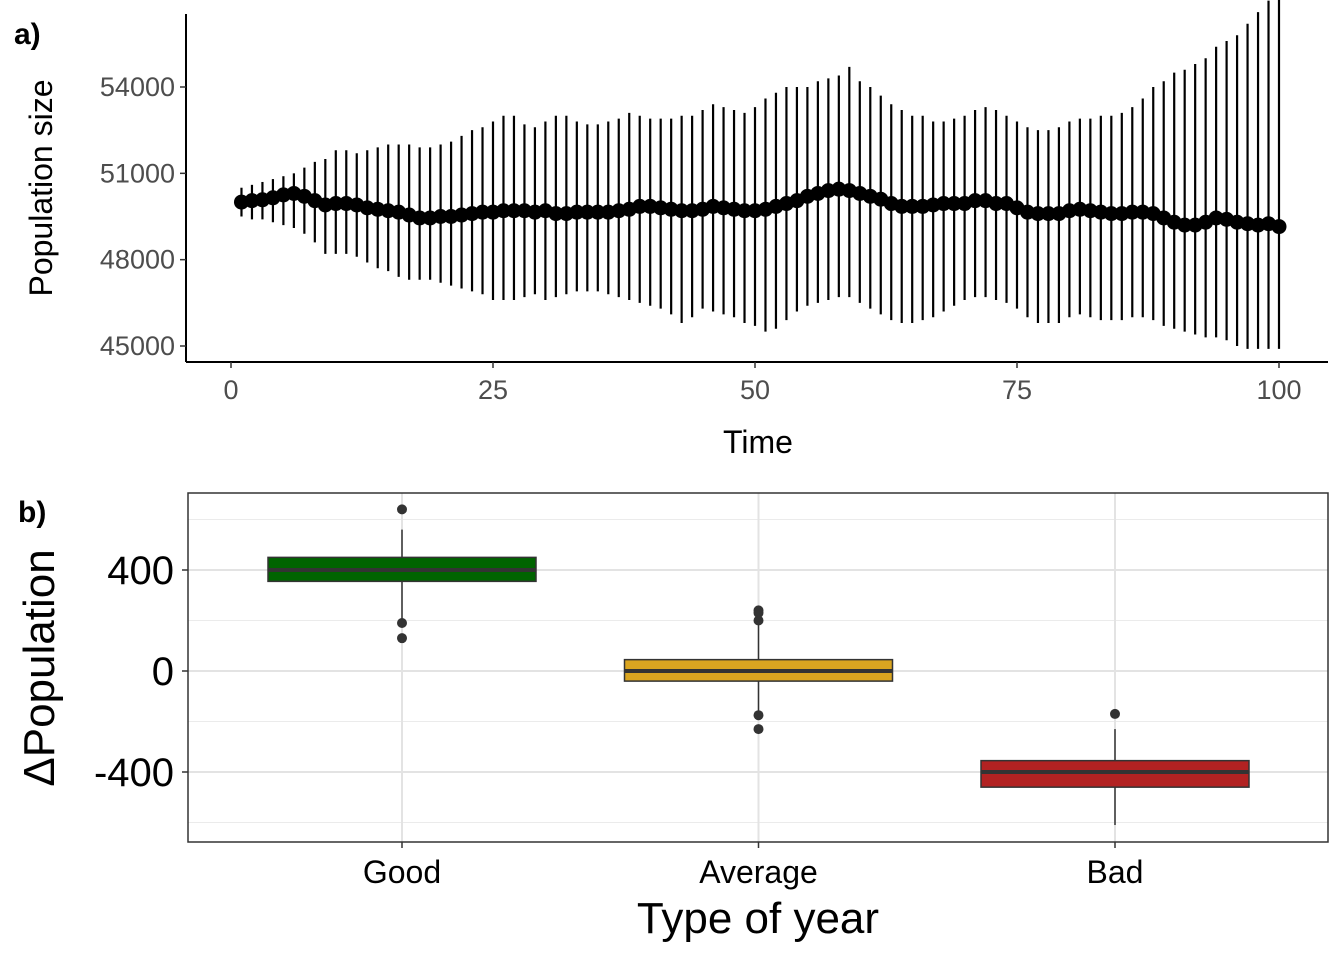  I want to click on x-tick-label: 75, so click(1017, 390).